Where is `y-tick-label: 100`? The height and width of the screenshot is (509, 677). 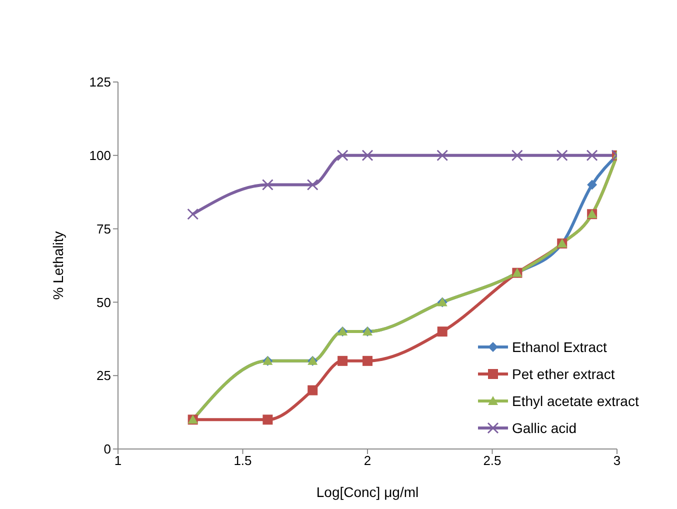
y-tick-label: 100 is located at coordinates (100, 156).